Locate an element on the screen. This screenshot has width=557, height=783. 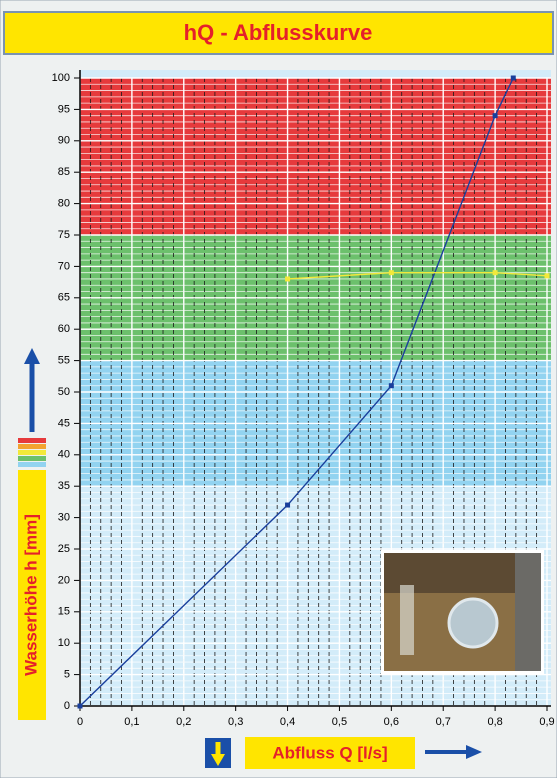
y-tick-label: 100 is located at coordinates (61, 78).